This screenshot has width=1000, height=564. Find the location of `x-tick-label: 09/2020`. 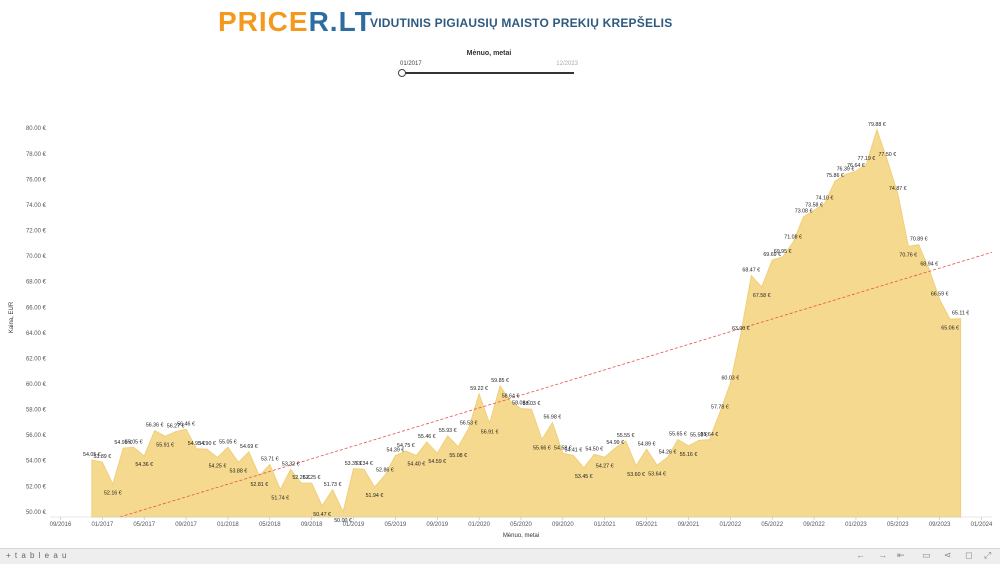

x-tick-label: 09/2020 is located at coordinates (563, 525).